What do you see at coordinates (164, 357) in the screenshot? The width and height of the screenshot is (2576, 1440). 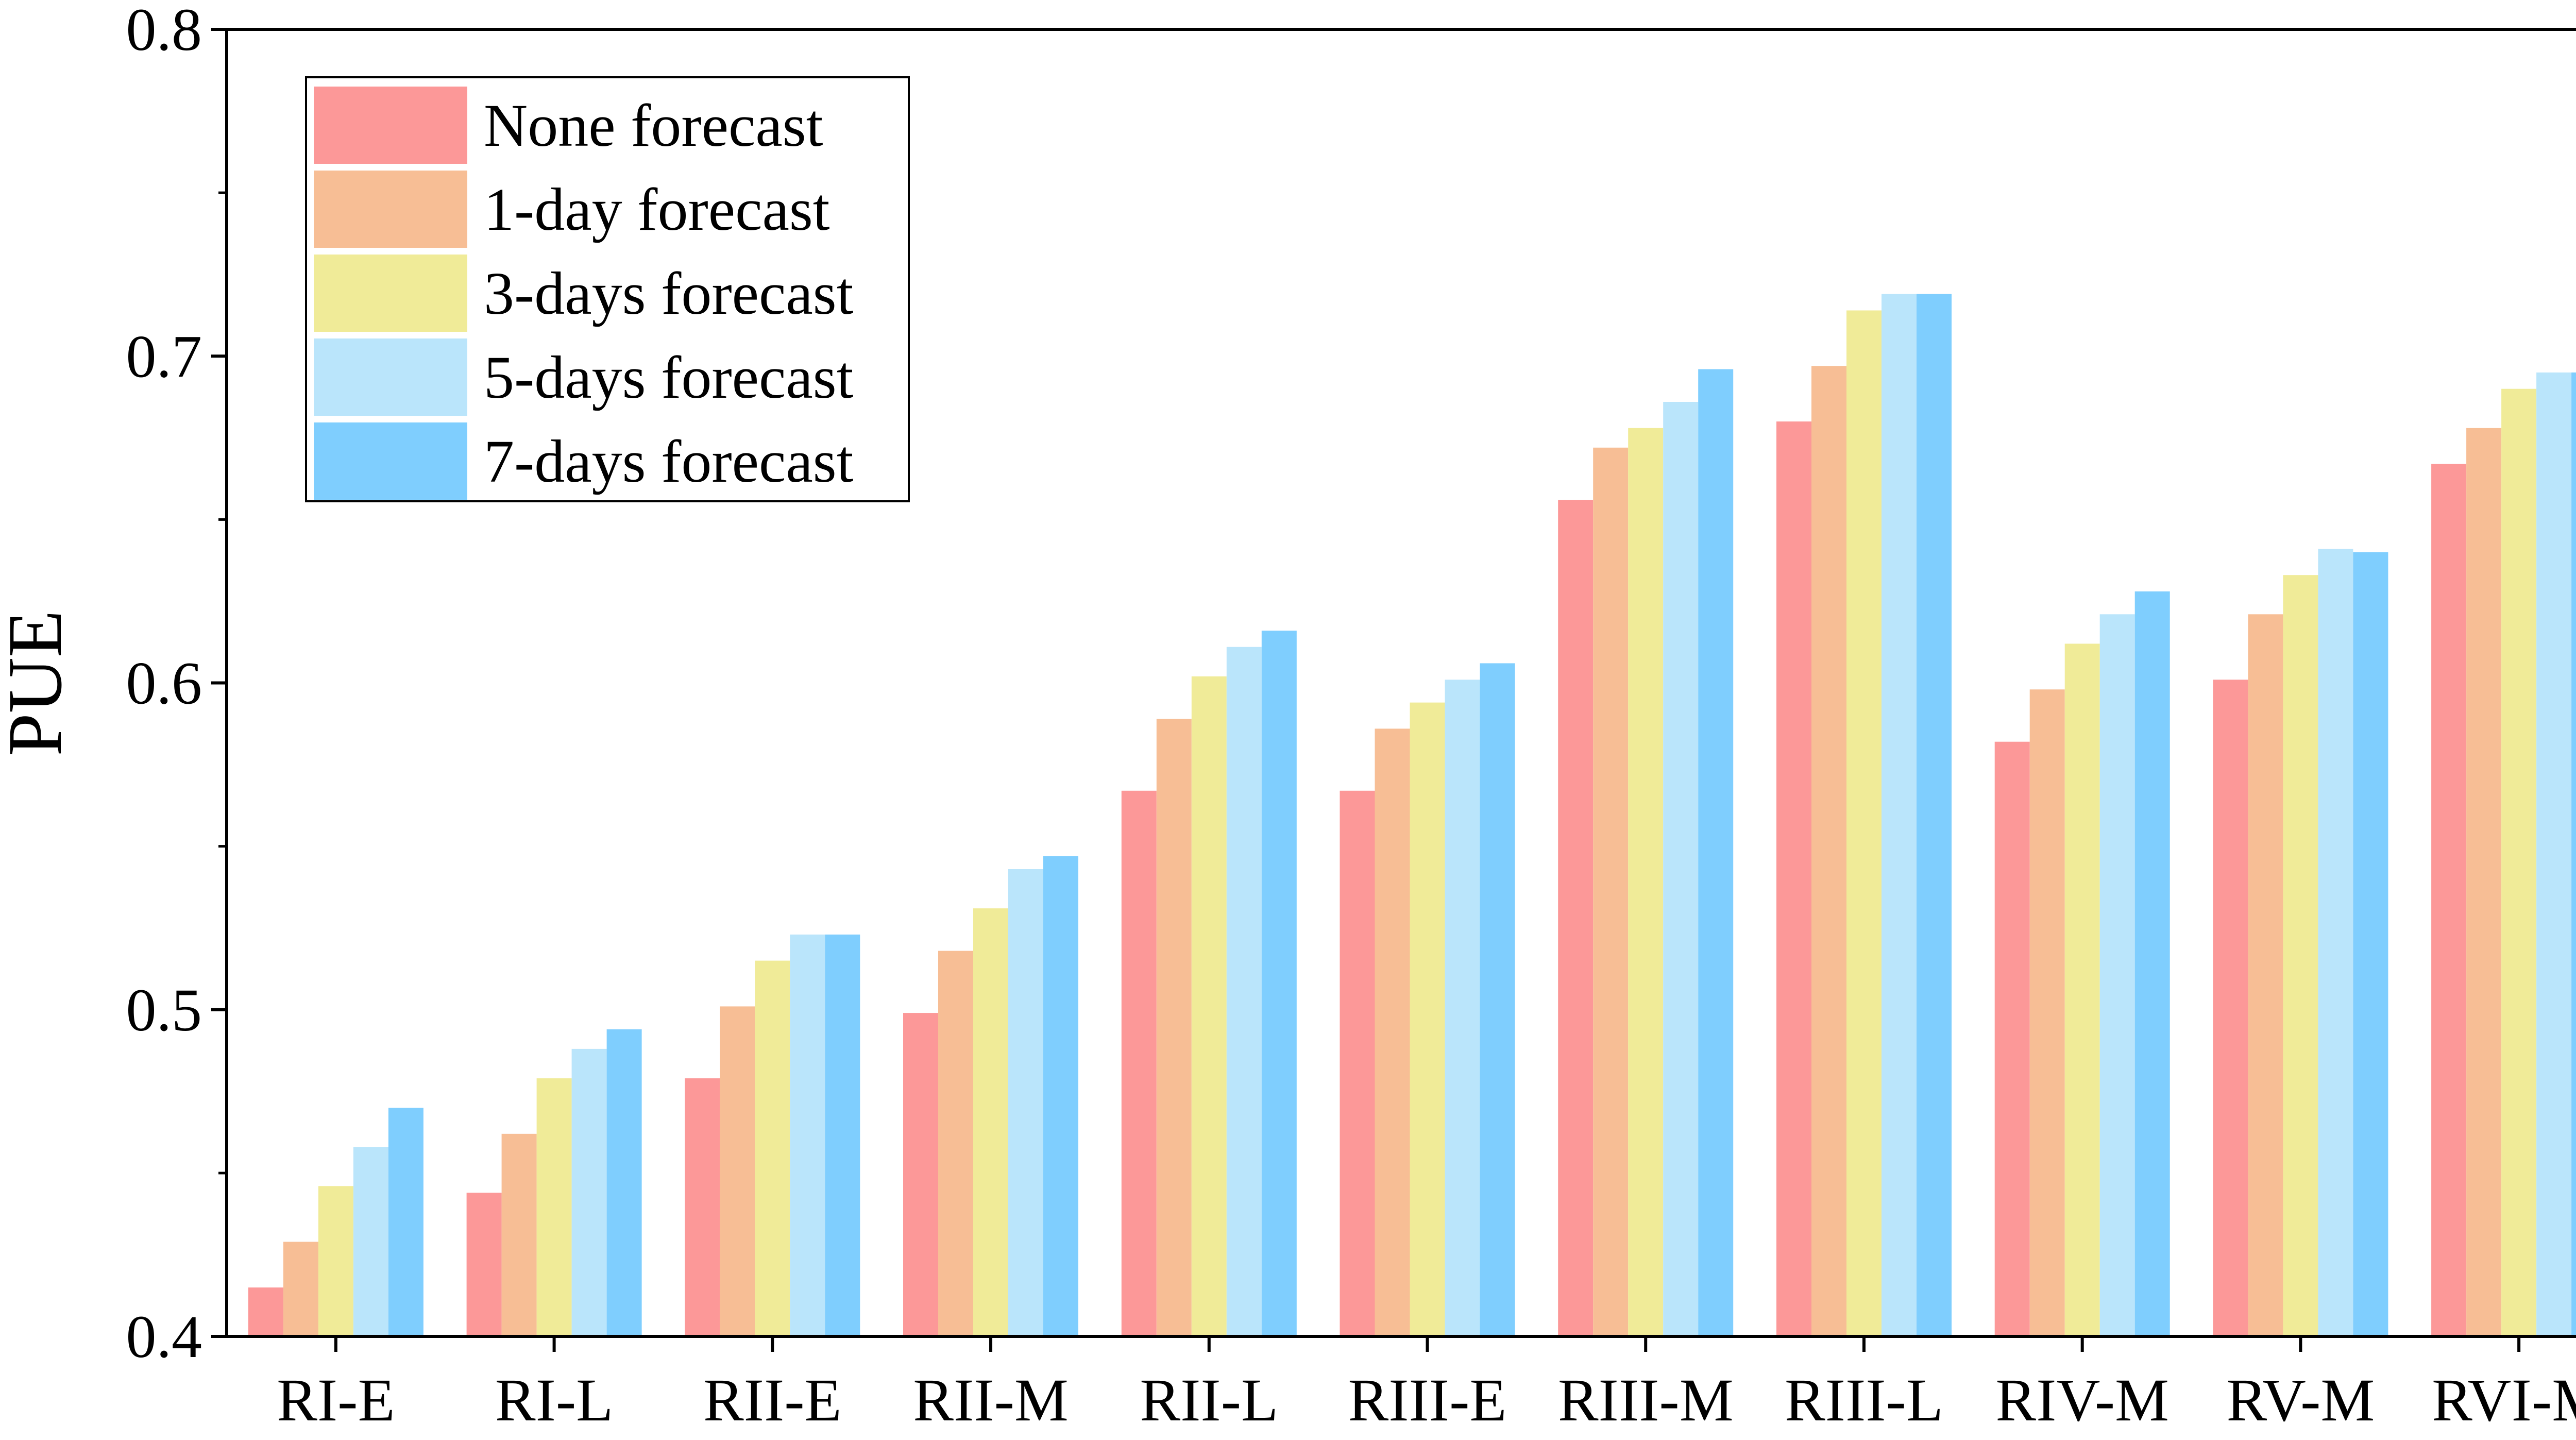 I see `y-tick-label: 0.7` at bounding box center [164, 357].